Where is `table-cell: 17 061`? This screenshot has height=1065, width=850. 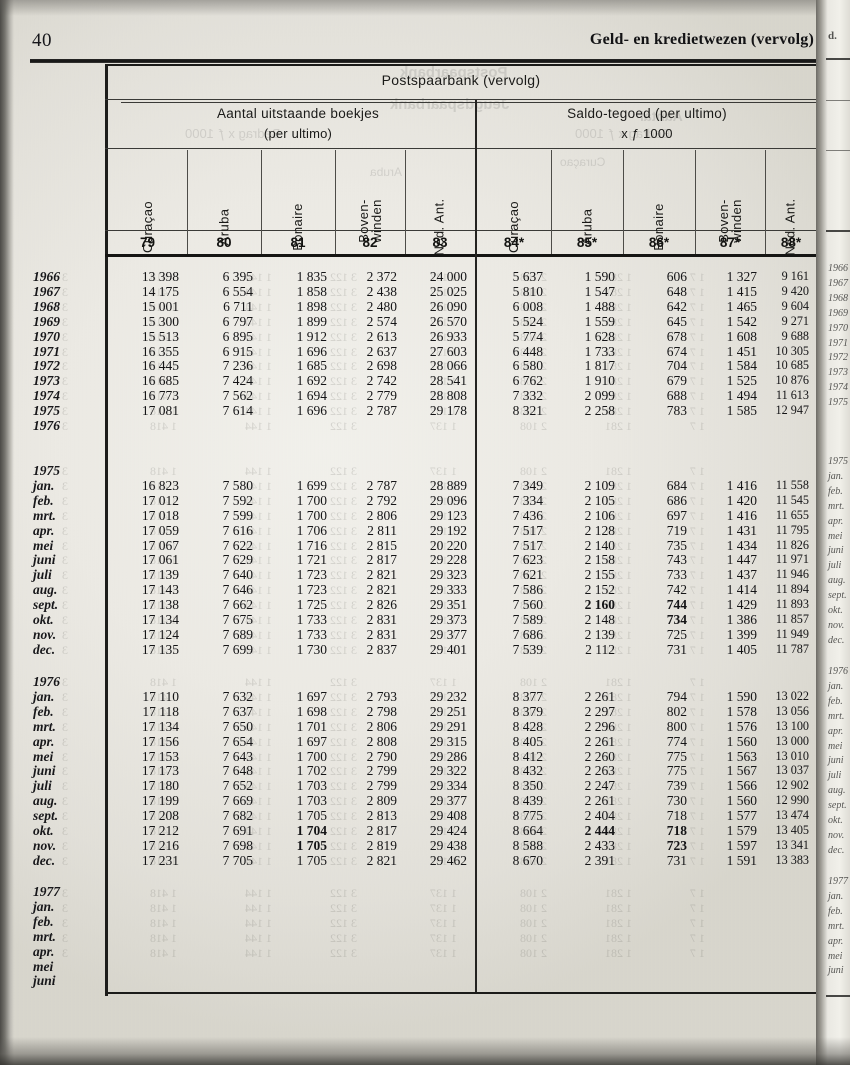
table-cell: 17 061 is located at coordinates (160, 560).